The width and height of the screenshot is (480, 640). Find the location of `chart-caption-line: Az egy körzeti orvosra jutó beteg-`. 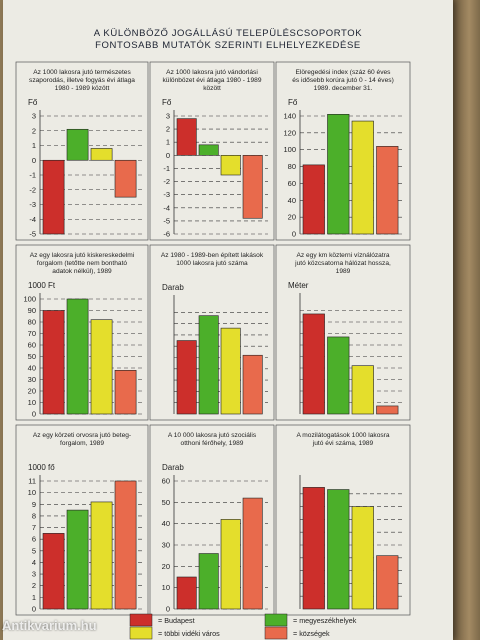

chart-caption-line: Az egy körzeti orvosra jutó beteg- is located at coordinates (82, 435).